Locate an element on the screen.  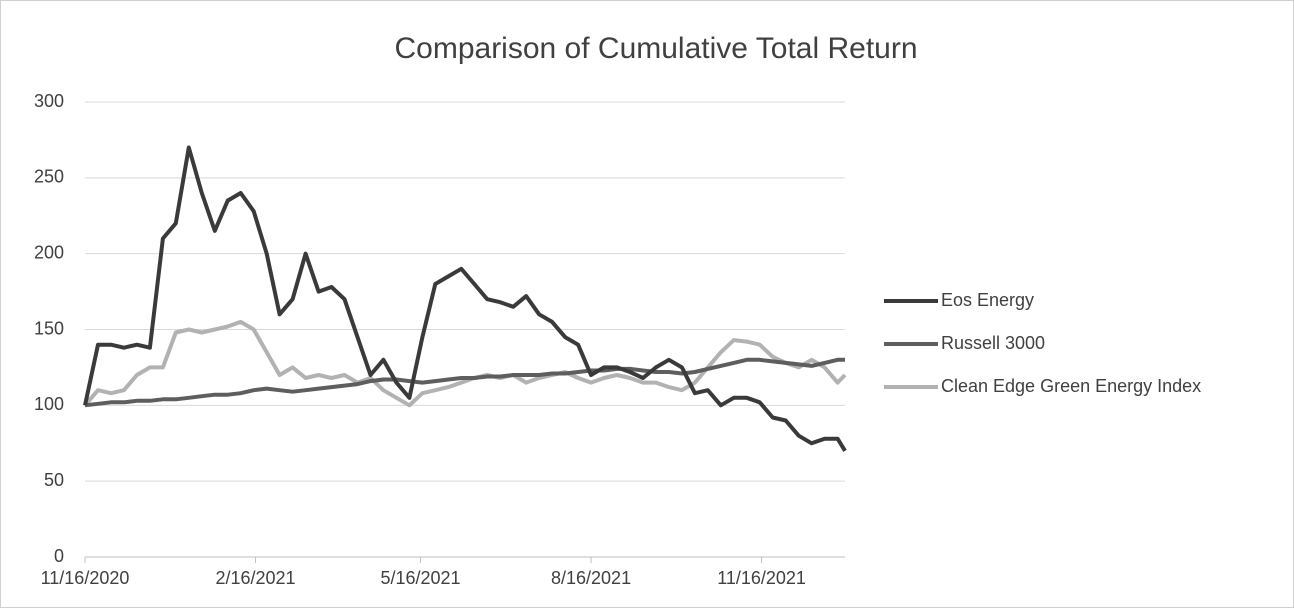
x-tick-label: 2/16/2021 is located at coordinates (255, 578).